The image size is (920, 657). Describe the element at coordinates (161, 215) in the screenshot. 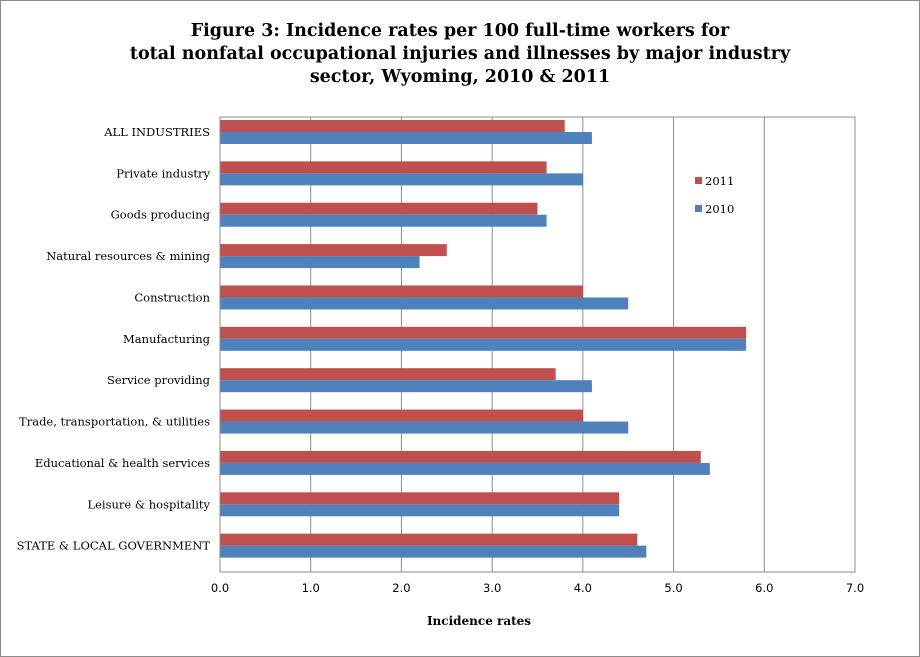

I see `category-label: Goods producing` at that location.